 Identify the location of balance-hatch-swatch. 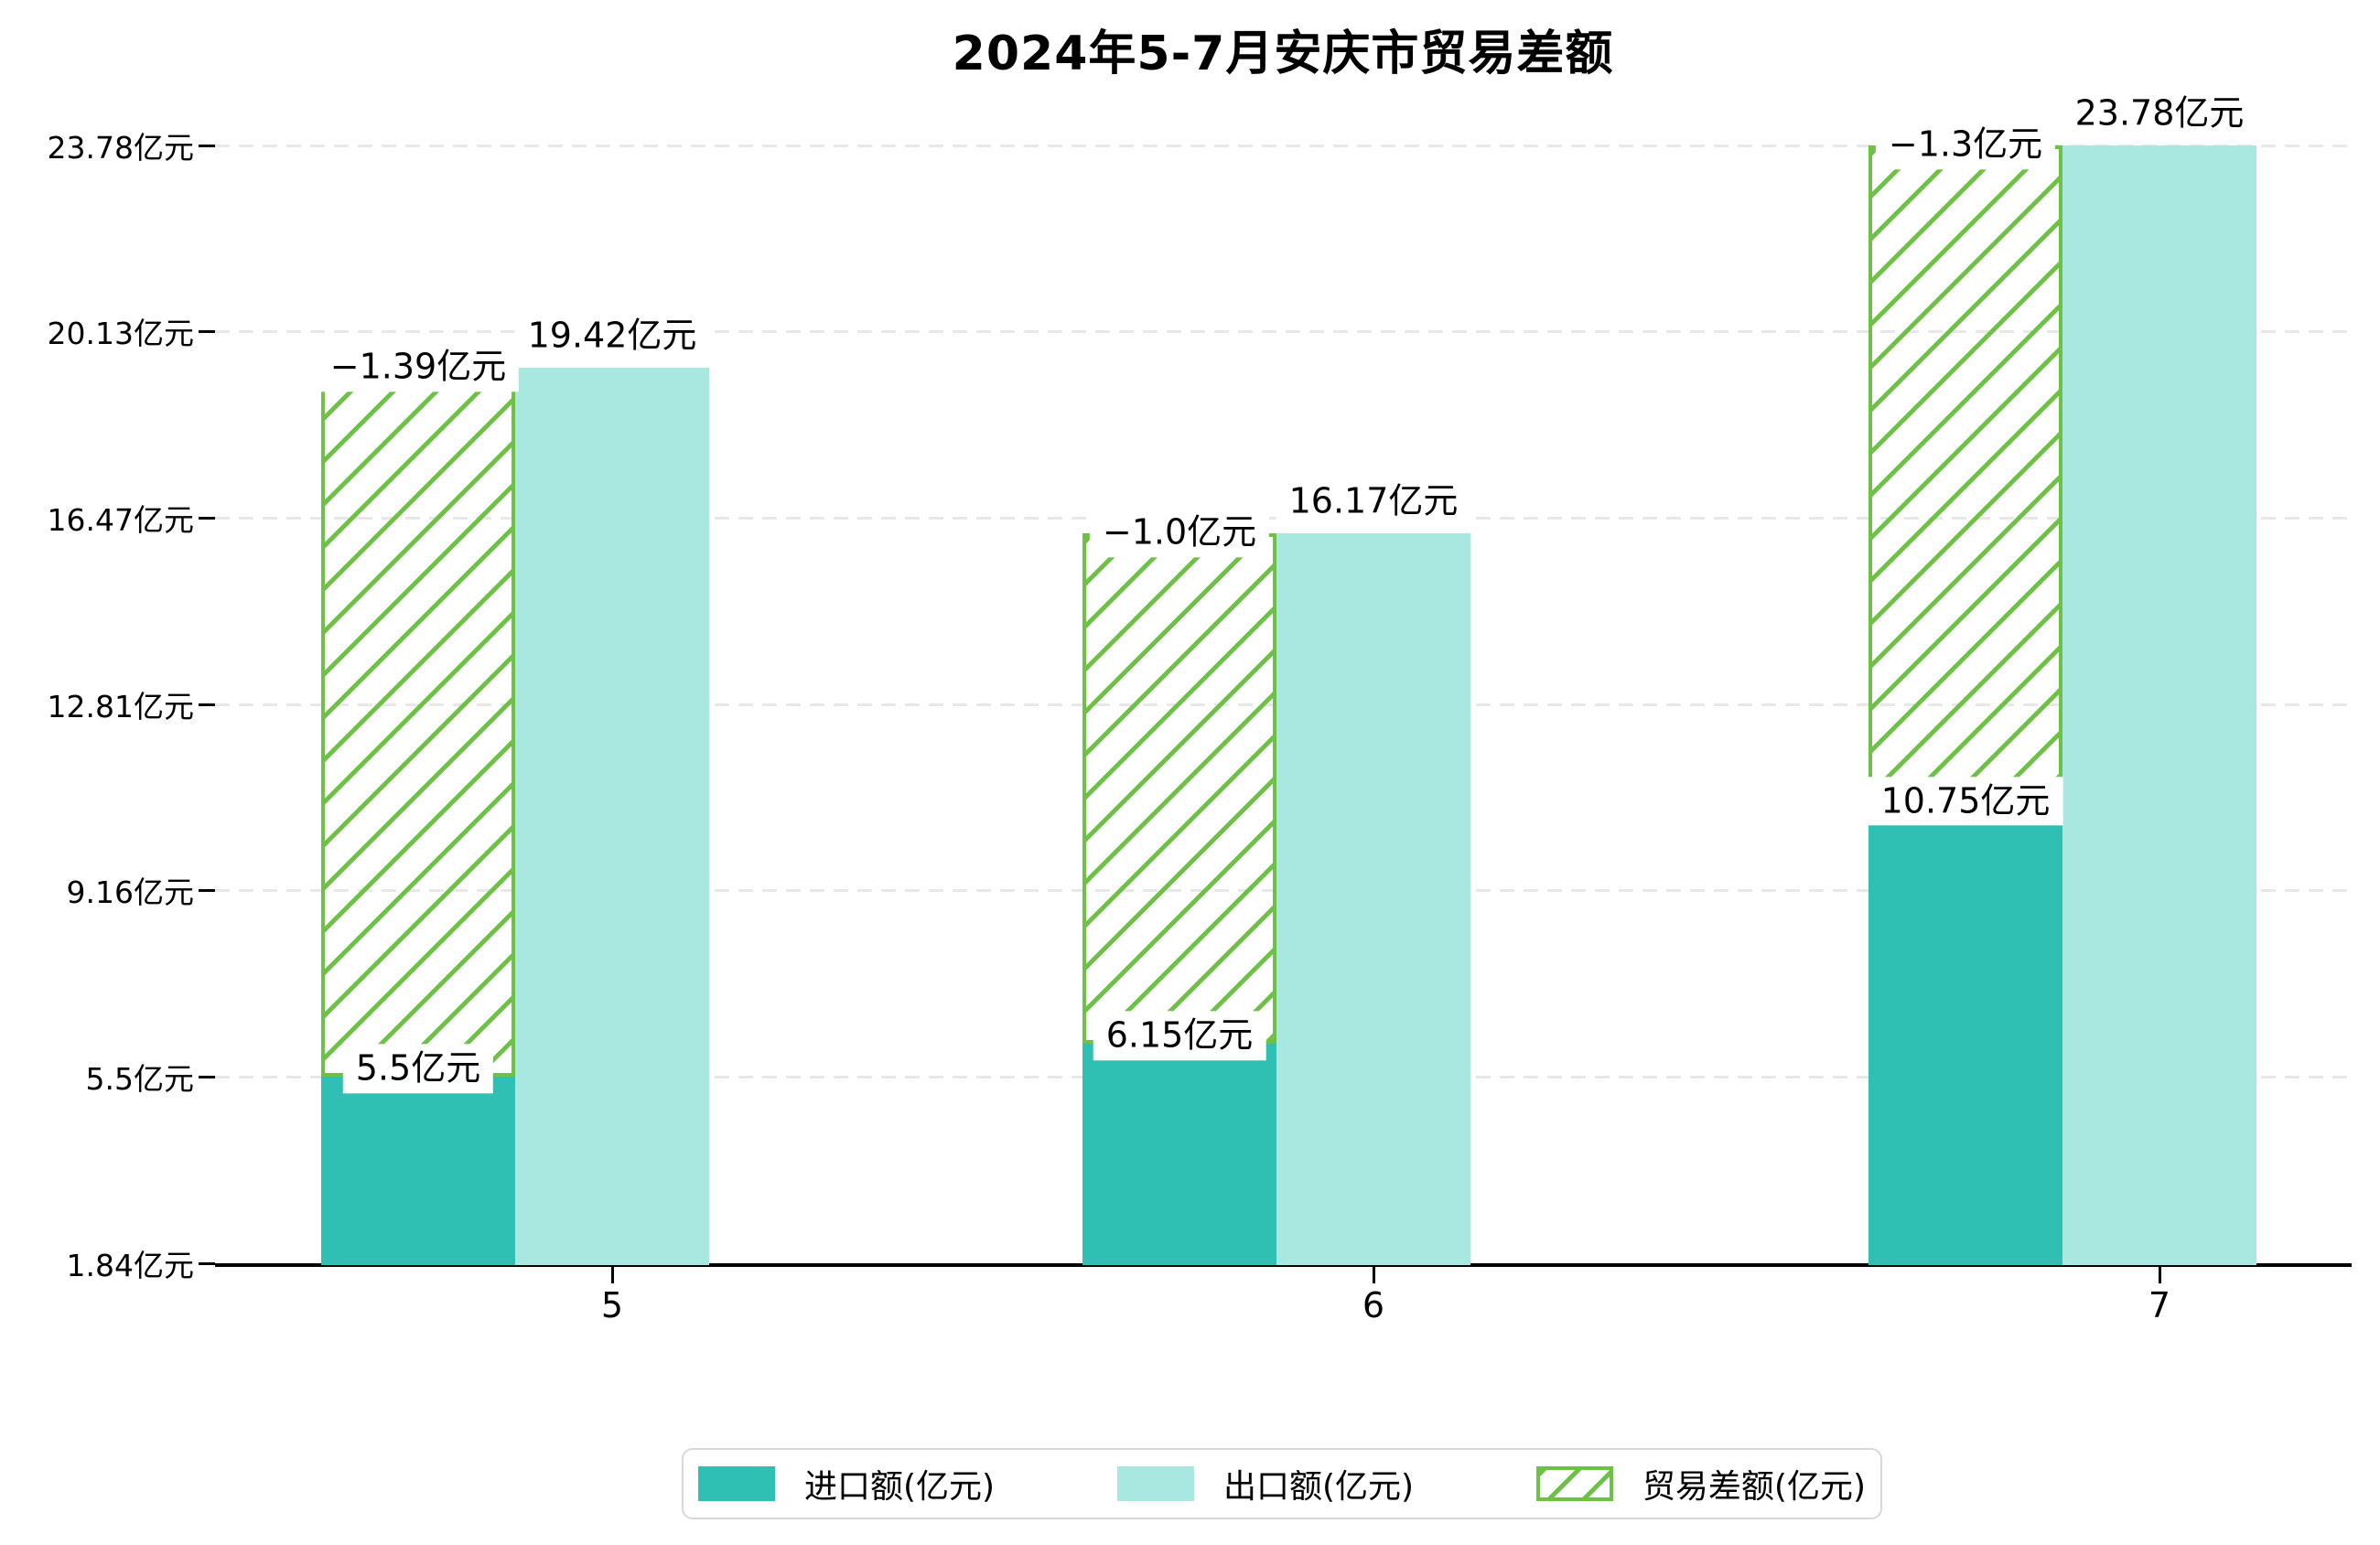
(1574, 1483).